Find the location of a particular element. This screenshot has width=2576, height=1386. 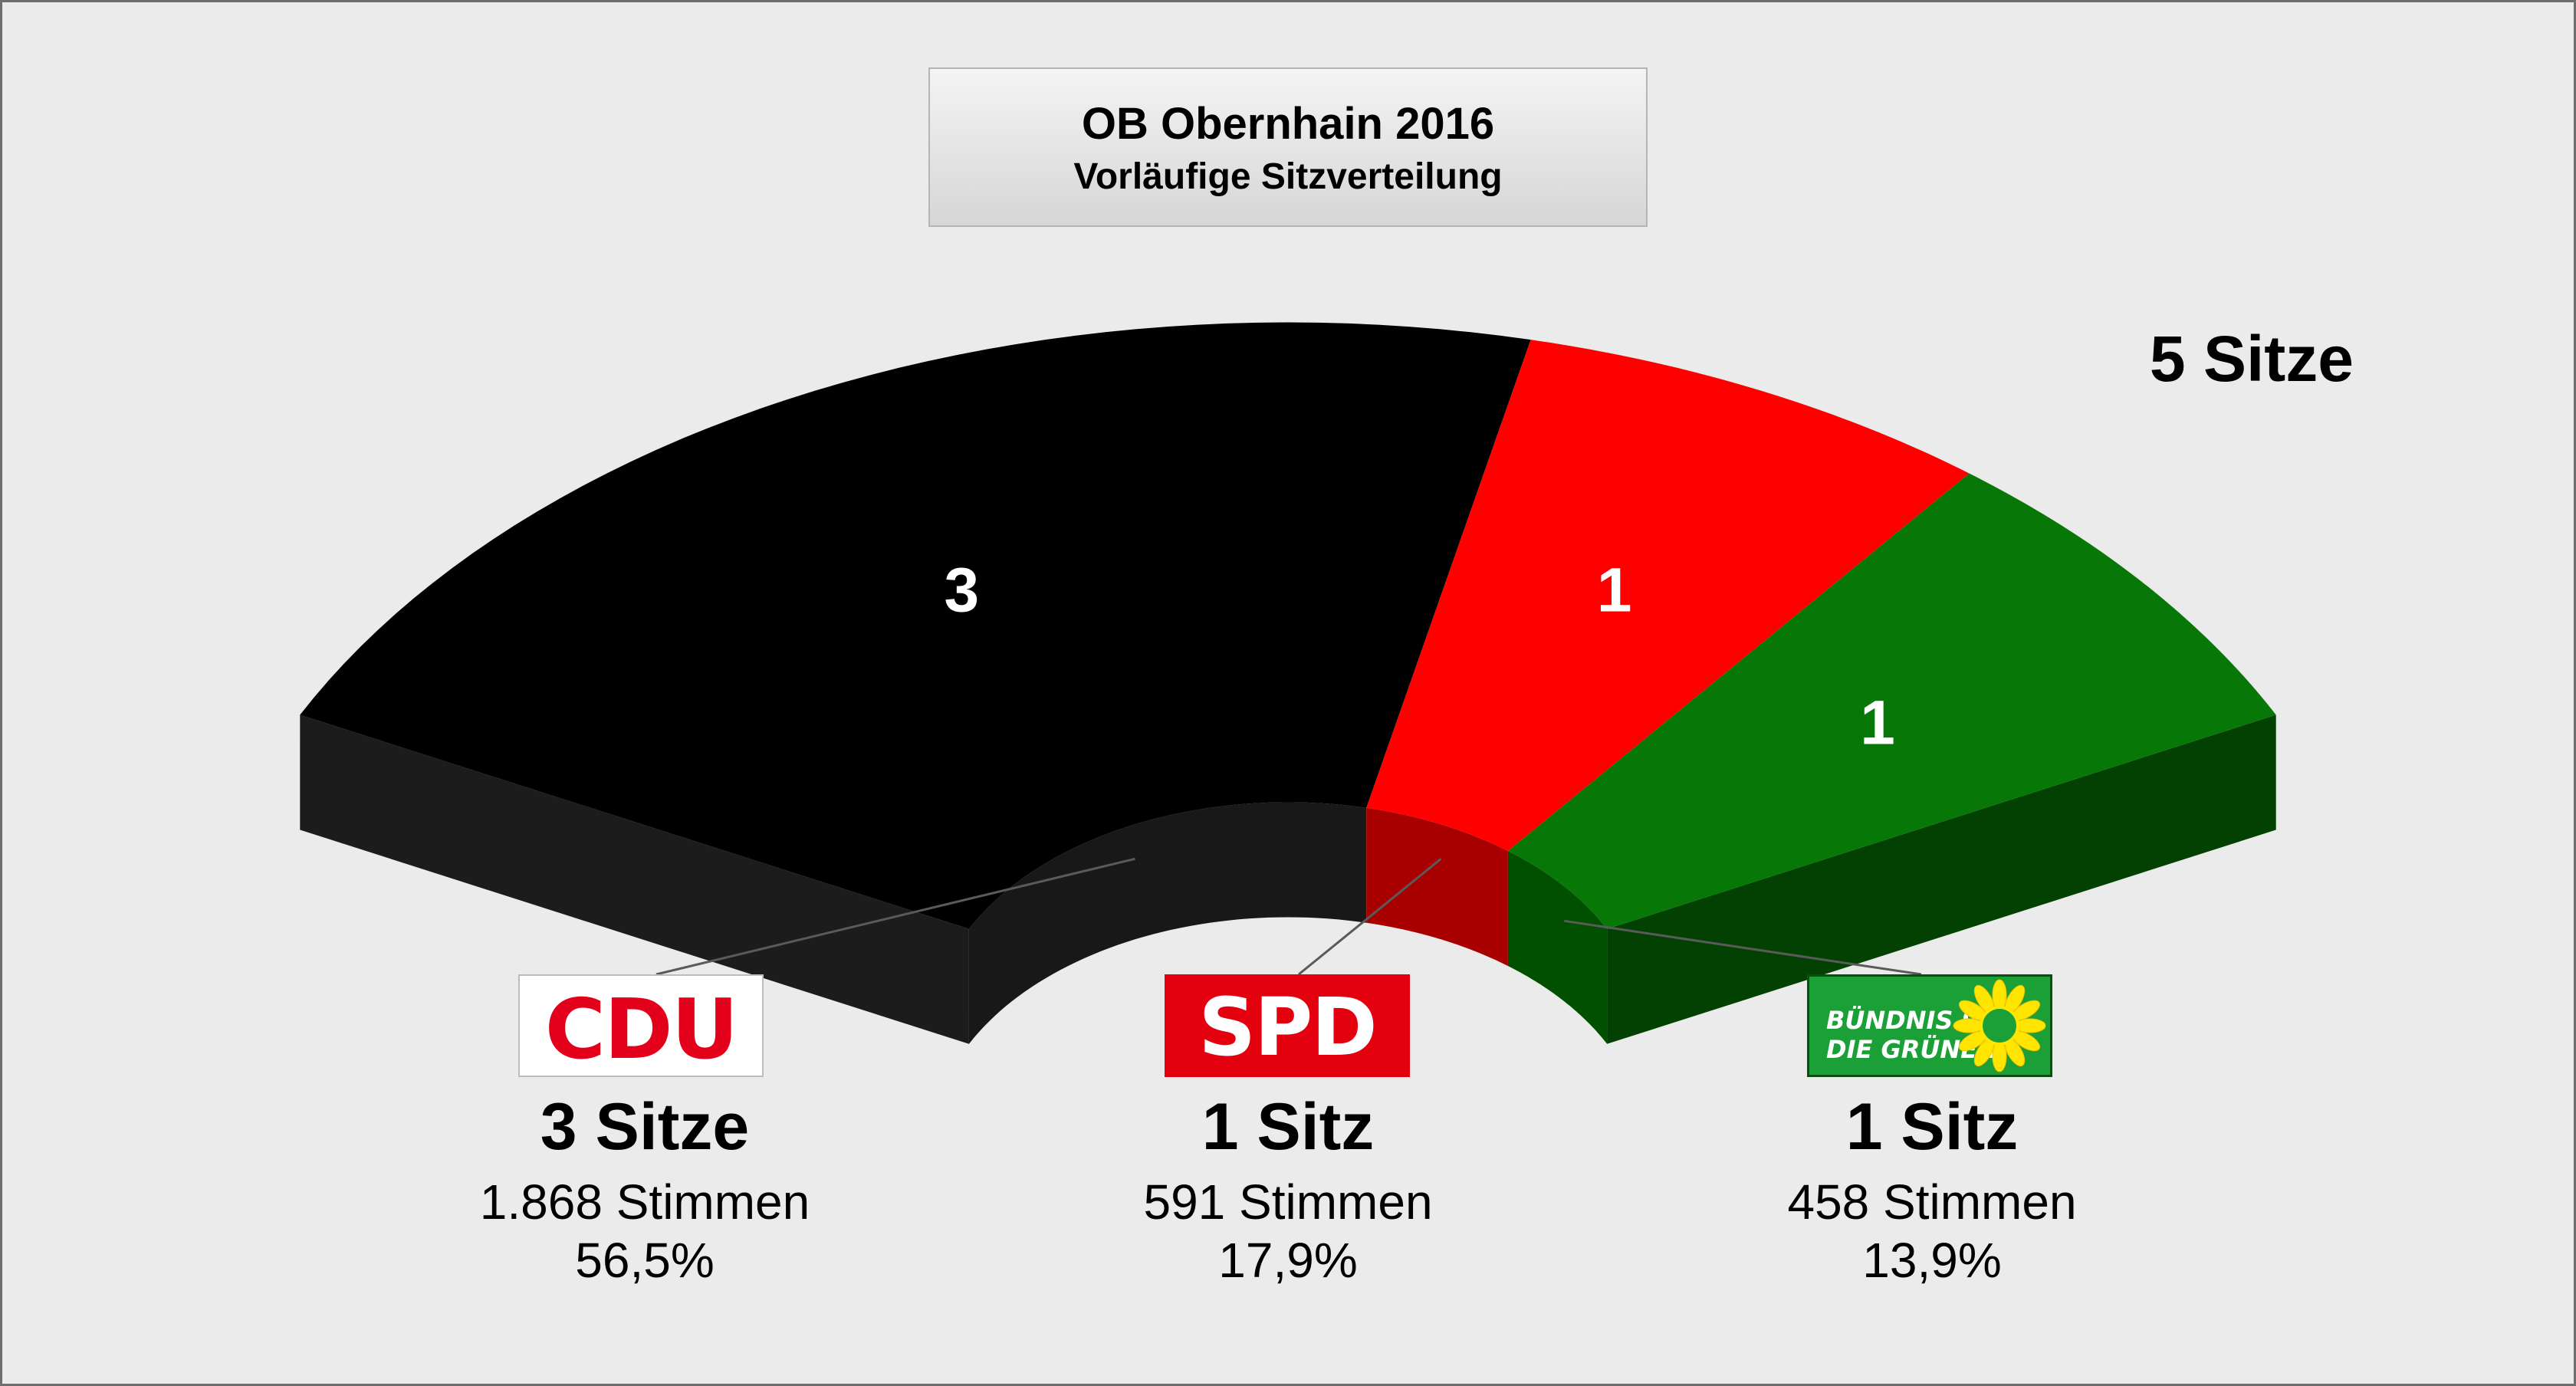

cdu-seats: 3 Sitze is located at coordinates (645, 1127).